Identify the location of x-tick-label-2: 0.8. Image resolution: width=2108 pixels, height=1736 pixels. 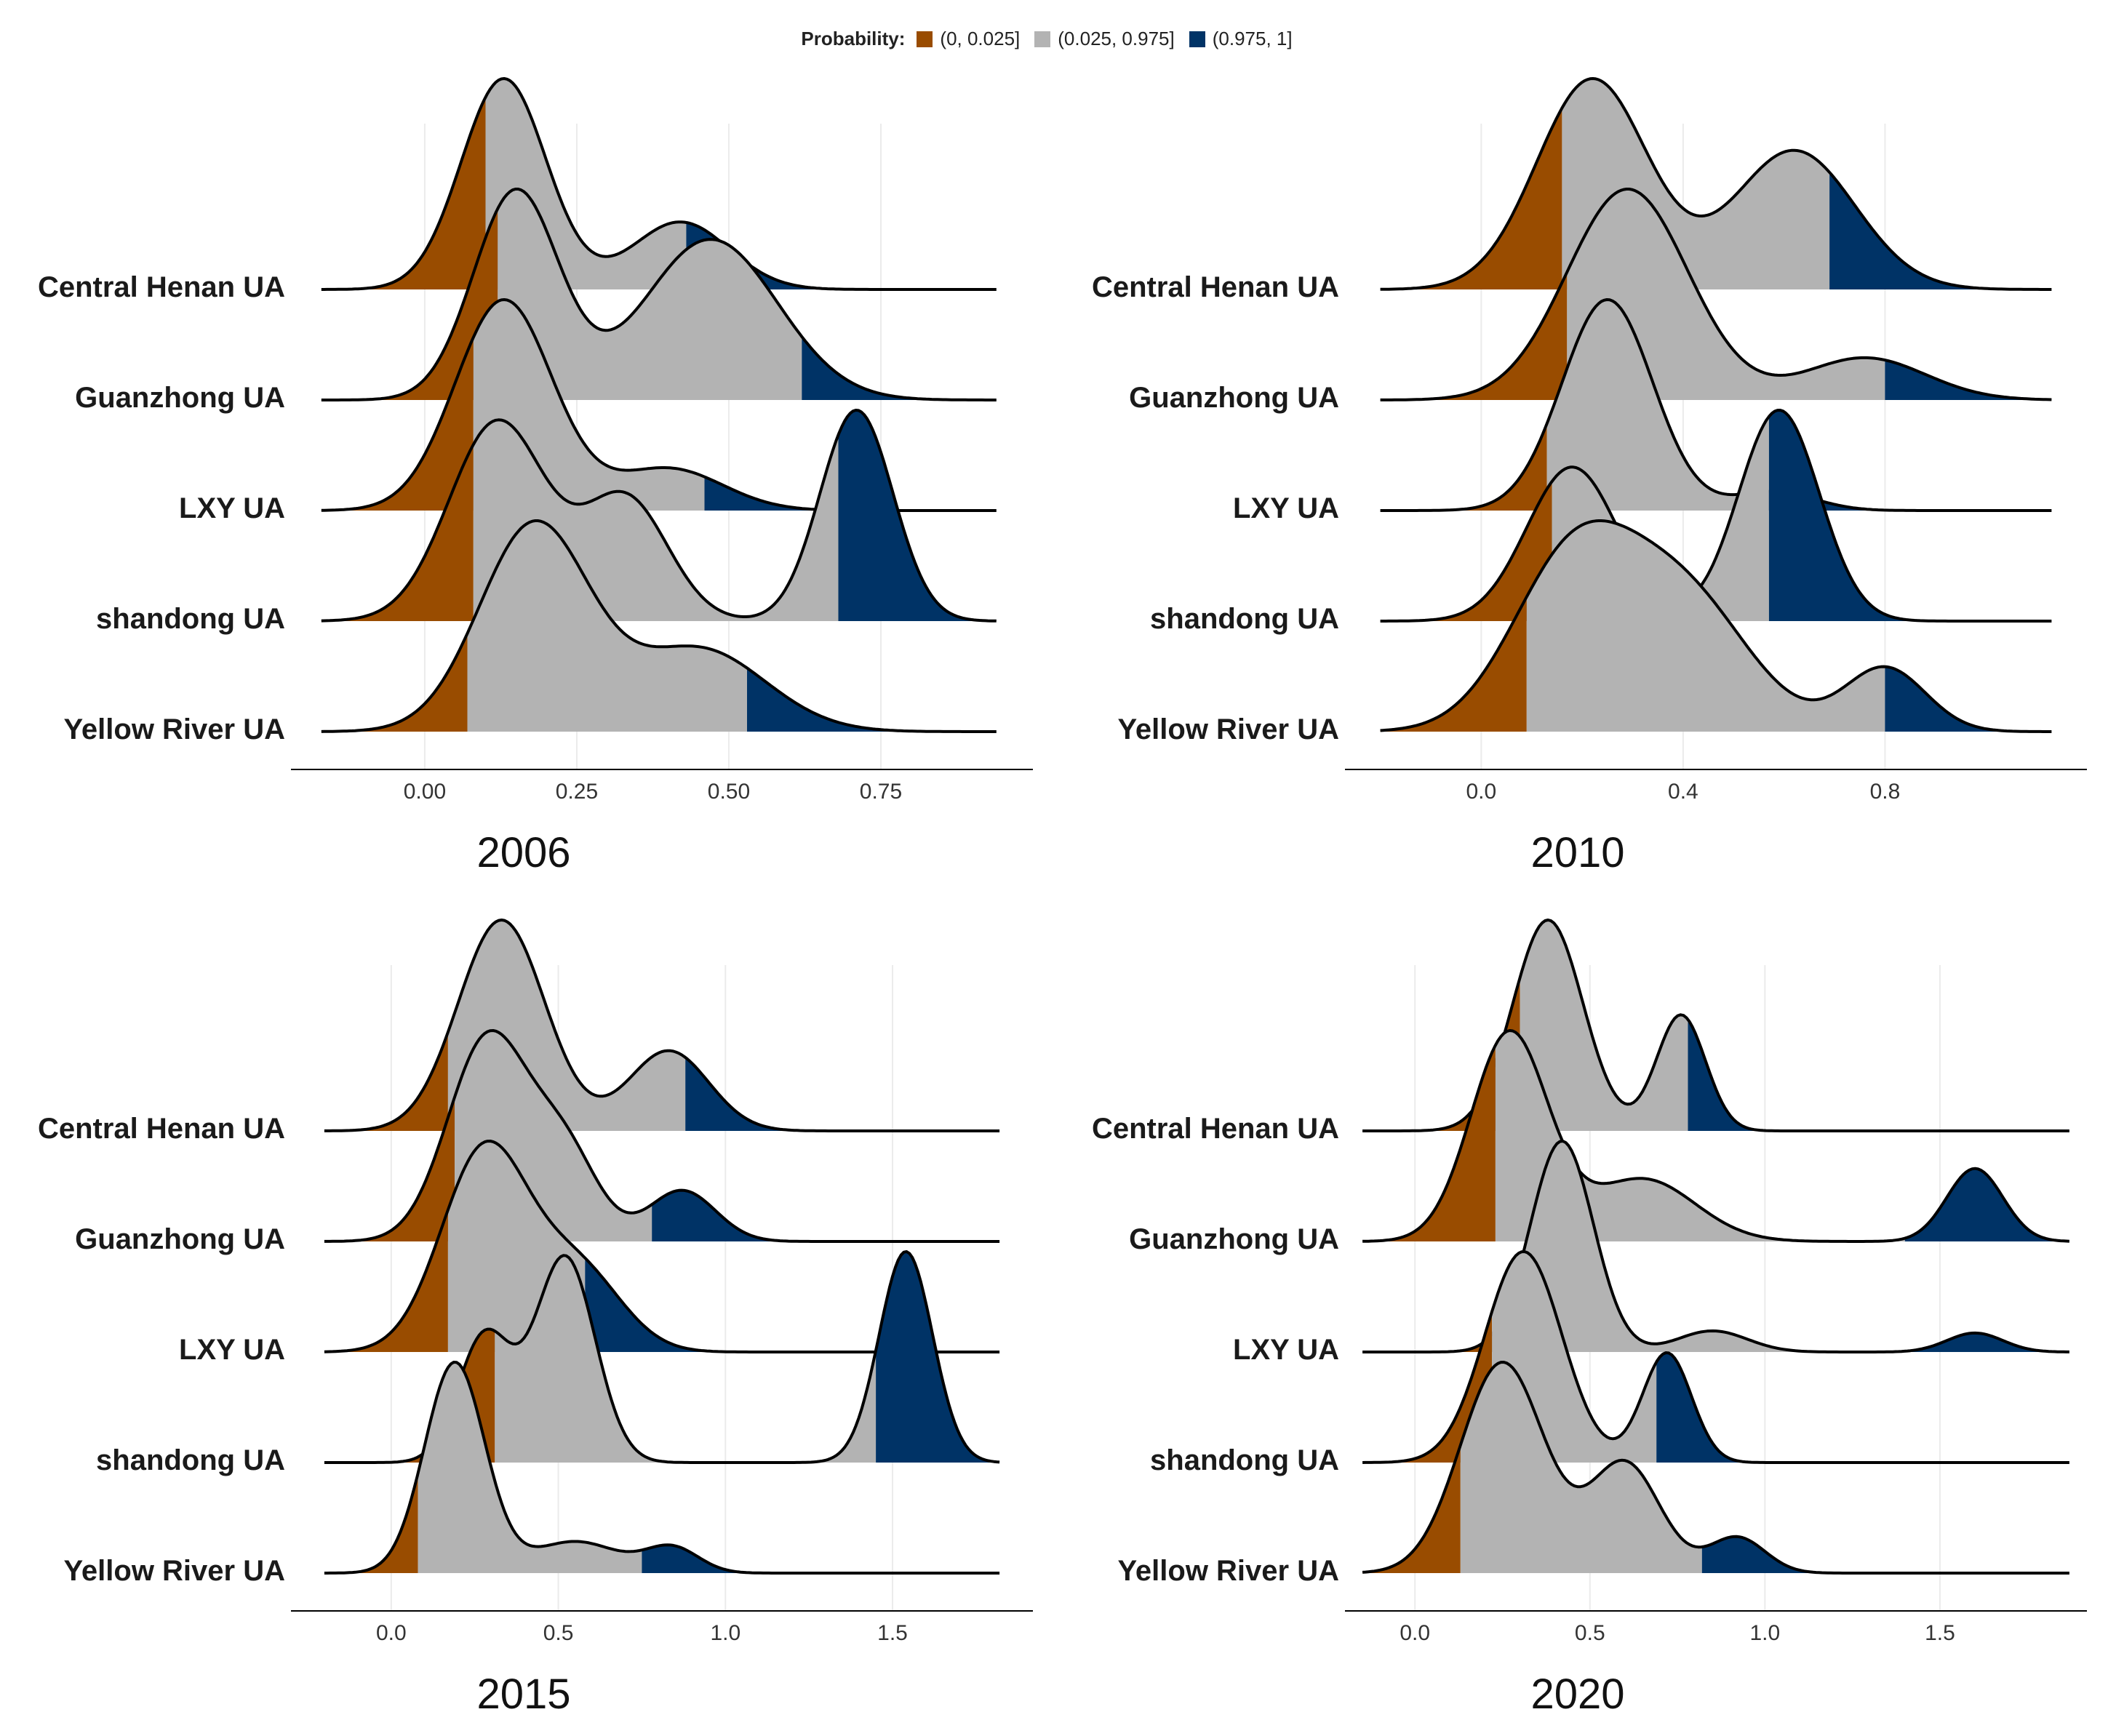
(1885, 792).